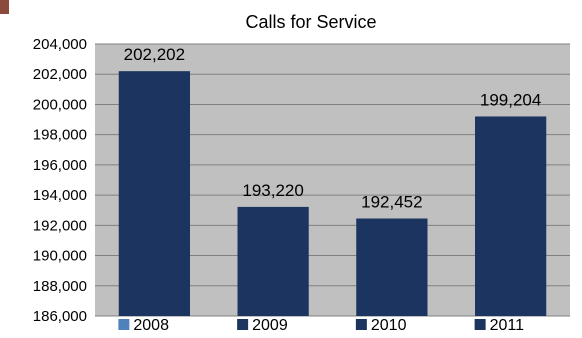 The image size is (582, 338). What do you see at coordinates (361, 324) in the screenshot?
I see `legend-swatch-2010` at bounding box center [361, 324].